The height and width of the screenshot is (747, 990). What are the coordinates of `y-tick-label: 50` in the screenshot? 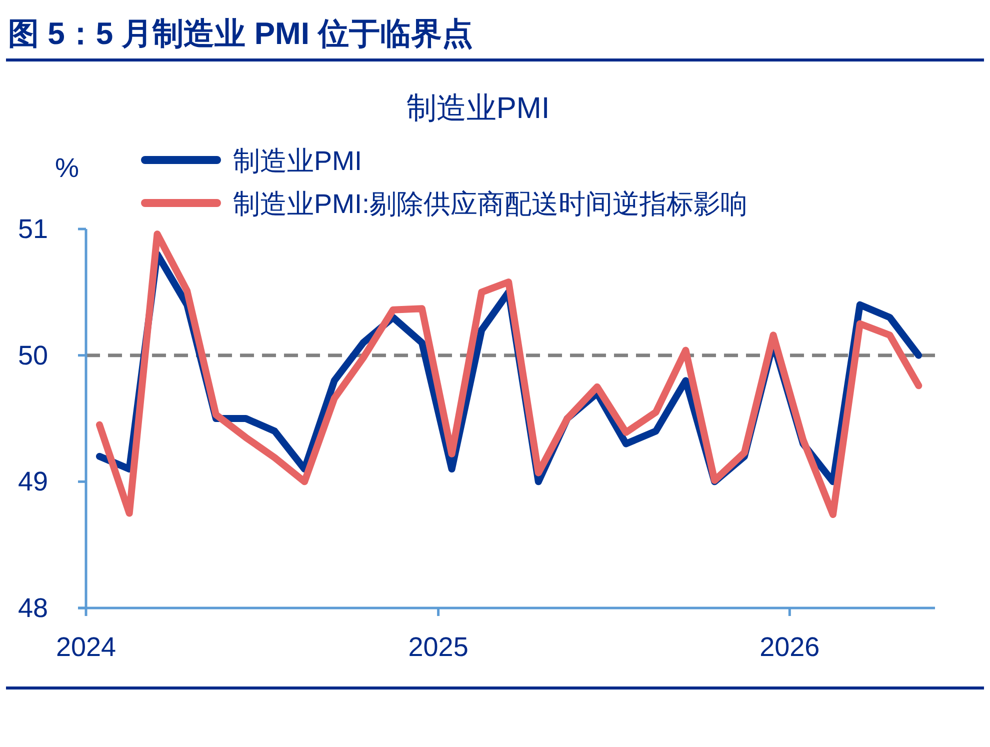 It's located at (33, 355).